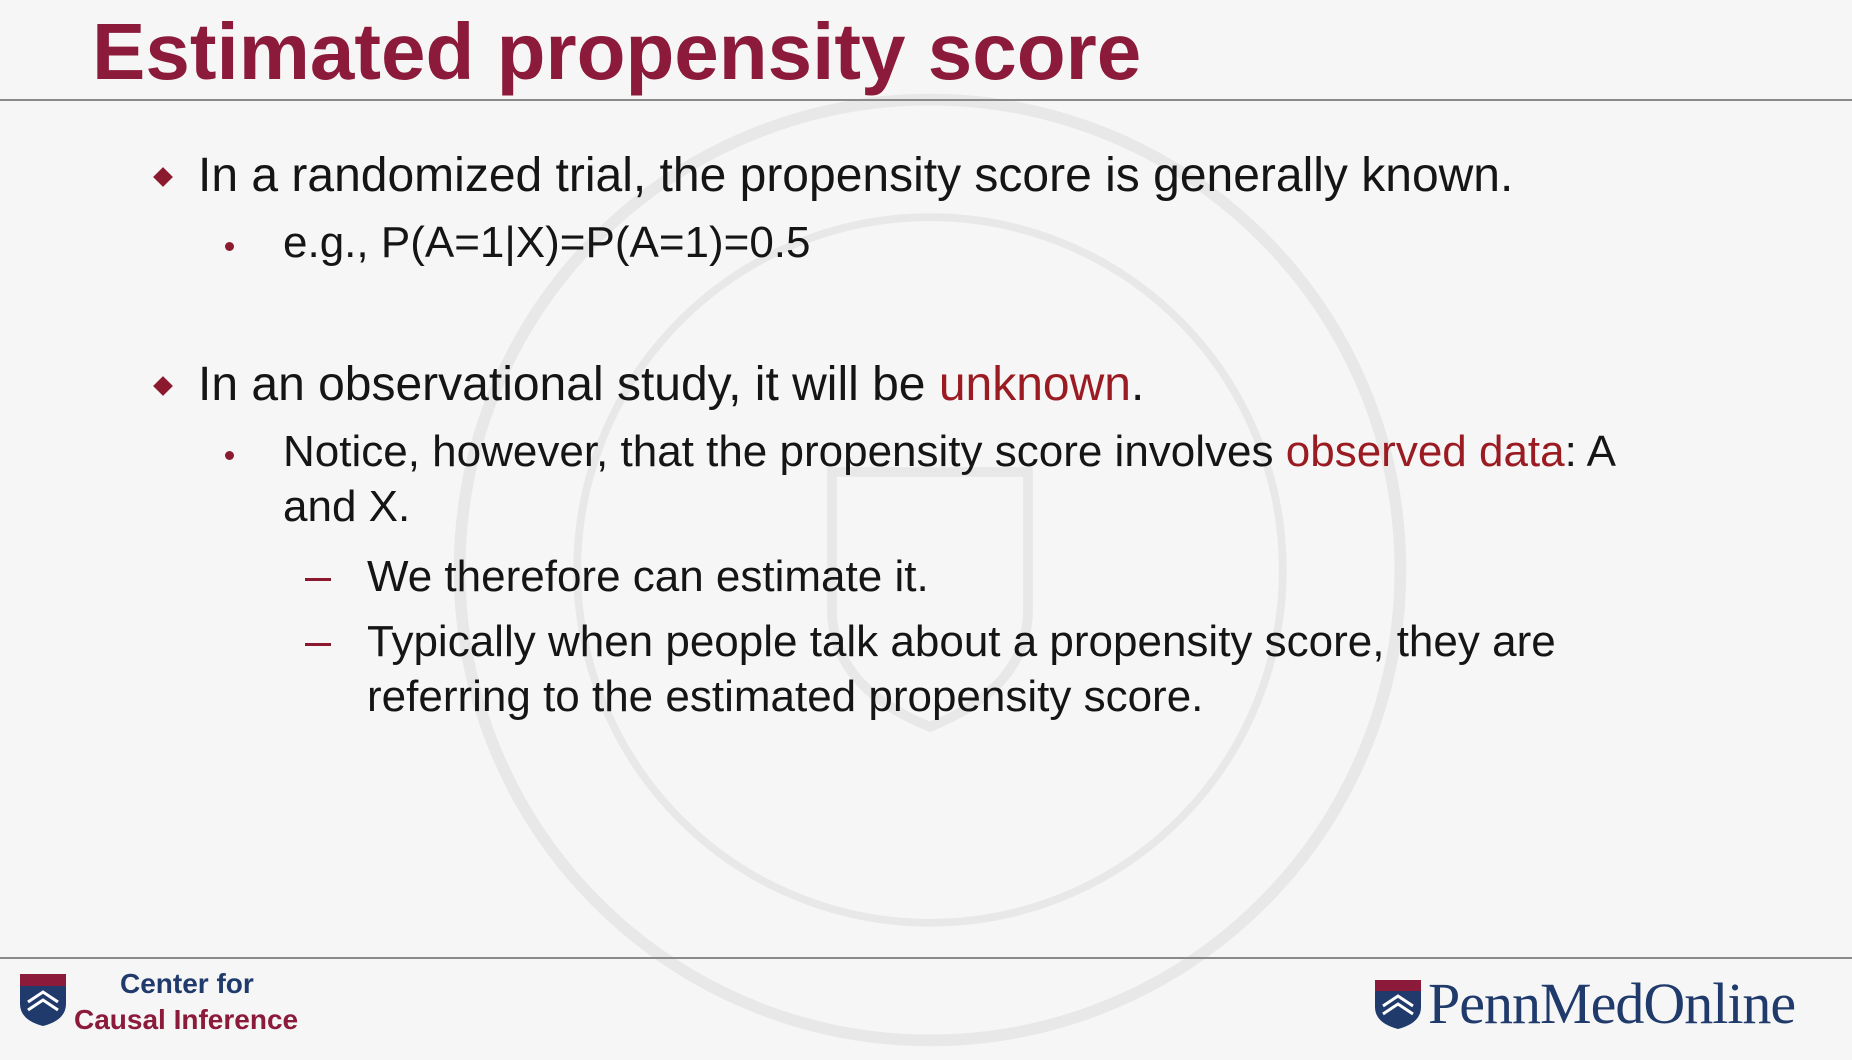 The height and width of the screenshot is (1060, 1852). What do you see at coordinates (617, 51) in the screenshot?
I see `slide-title: Estimated propensity score` at bounding box center [617, 51].